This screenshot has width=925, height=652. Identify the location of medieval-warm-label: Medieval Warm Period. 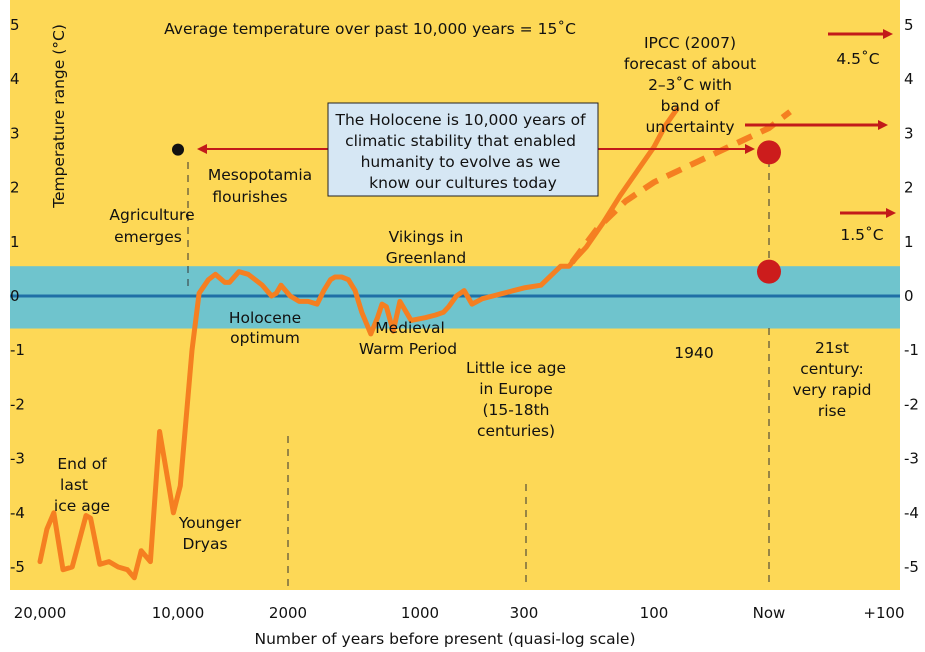
(408, 338).